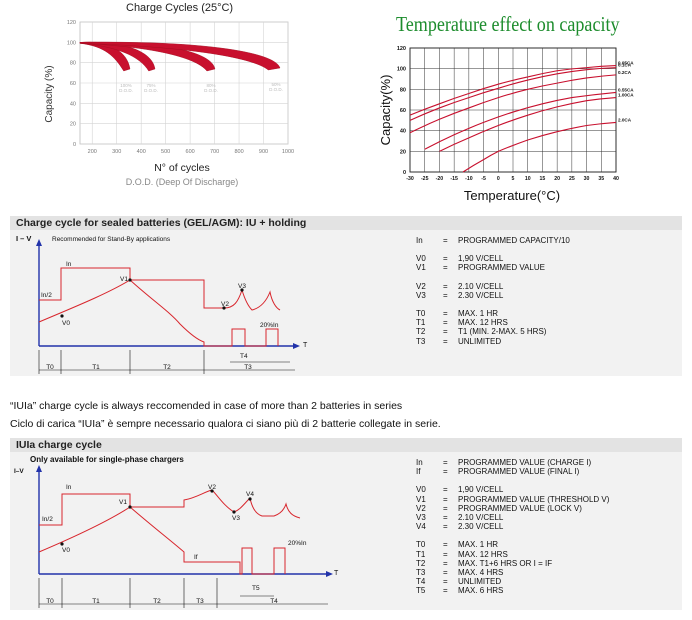  I want to click on s2-legend-row: T4 = UNLIMITED, so click(512, 581).